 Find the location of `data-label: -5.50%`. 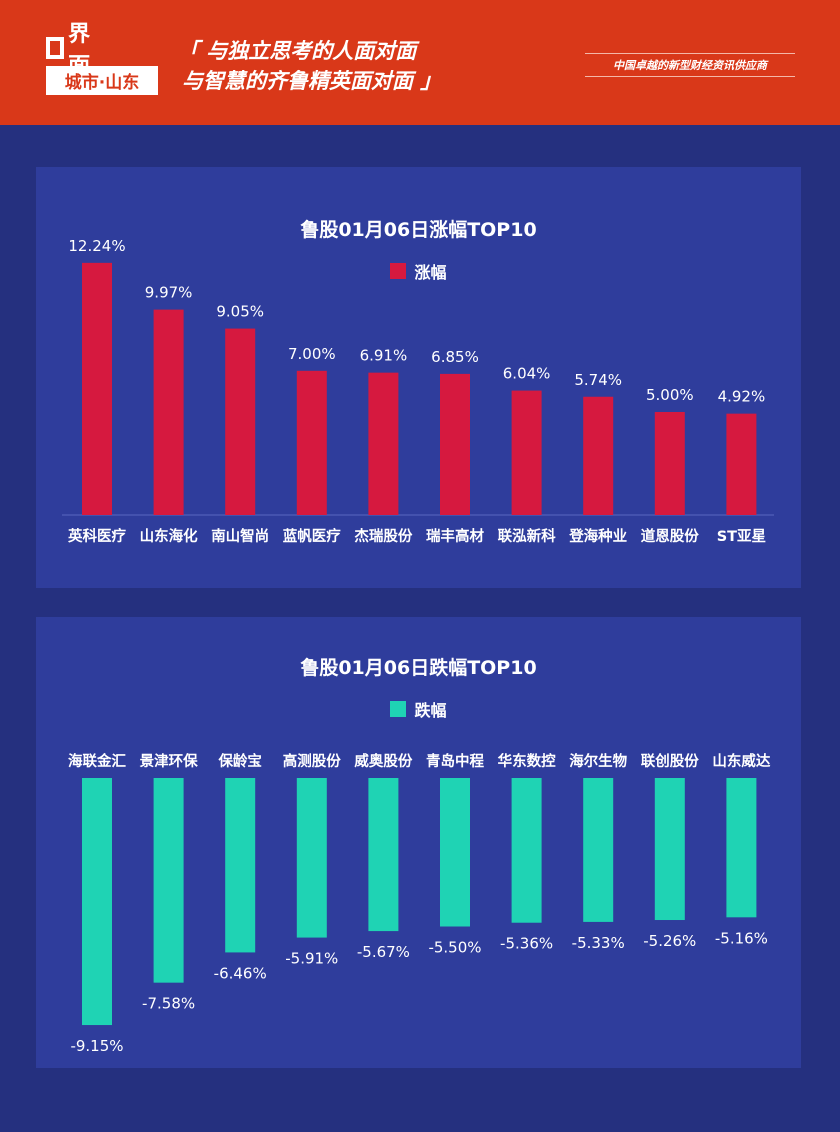

data-label: -5.50% is located at coordinates (454, 948).